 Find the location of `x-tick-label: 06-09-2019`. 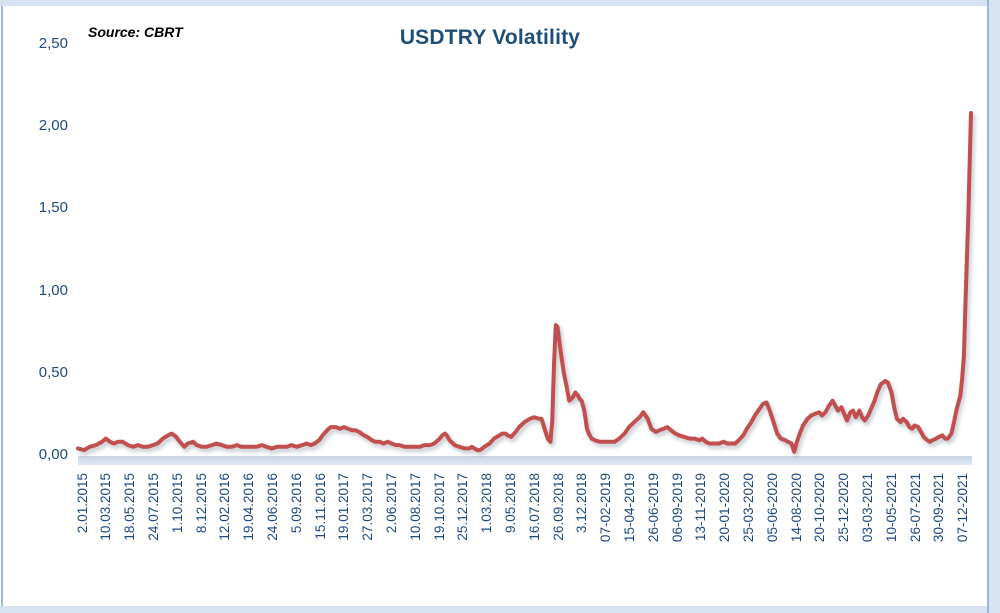

x-tick-label: 06-09-2019 is located at coordinates (677, 508).